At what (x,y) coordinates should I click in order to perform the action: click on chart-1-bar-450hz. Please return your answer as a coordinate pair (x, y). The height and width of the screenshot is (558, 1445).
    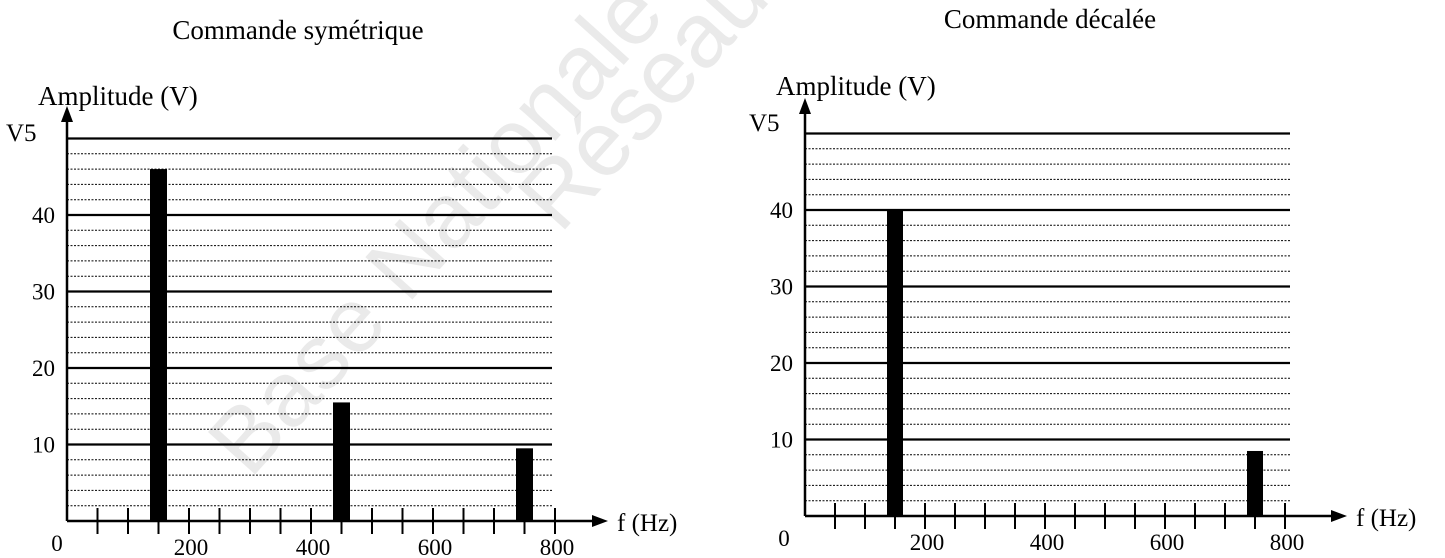
    Looking at the image, I should click on (341, 461).